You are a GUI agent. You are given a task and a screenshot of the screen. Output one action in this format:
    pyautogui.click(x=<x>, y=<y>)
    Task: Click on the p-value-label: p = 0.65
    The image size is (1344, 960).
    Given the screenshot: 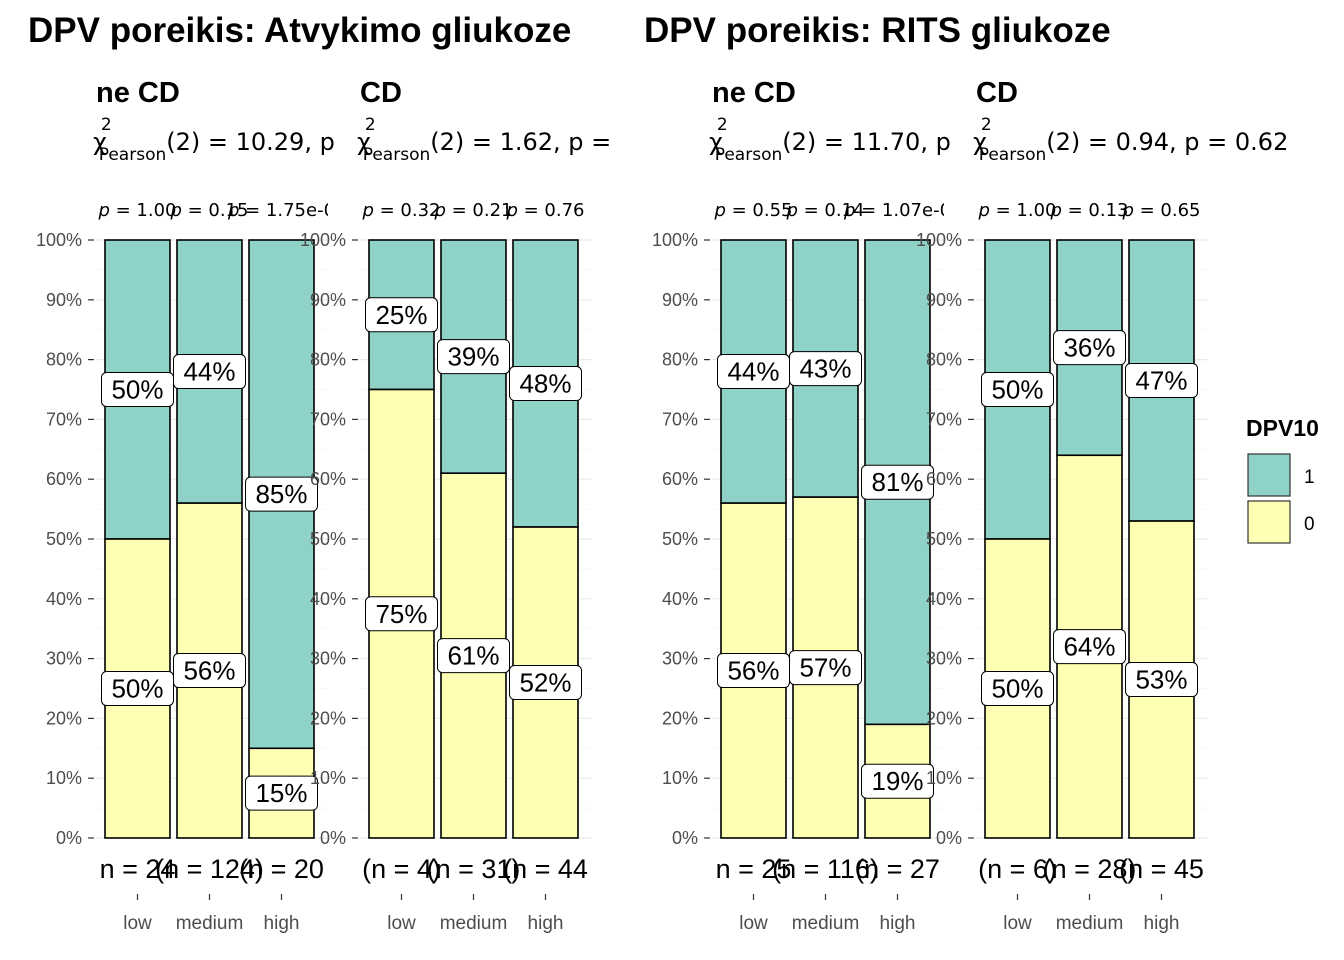 What is the action you would take?
    pyautogui.click(x=1160, y=210)
    